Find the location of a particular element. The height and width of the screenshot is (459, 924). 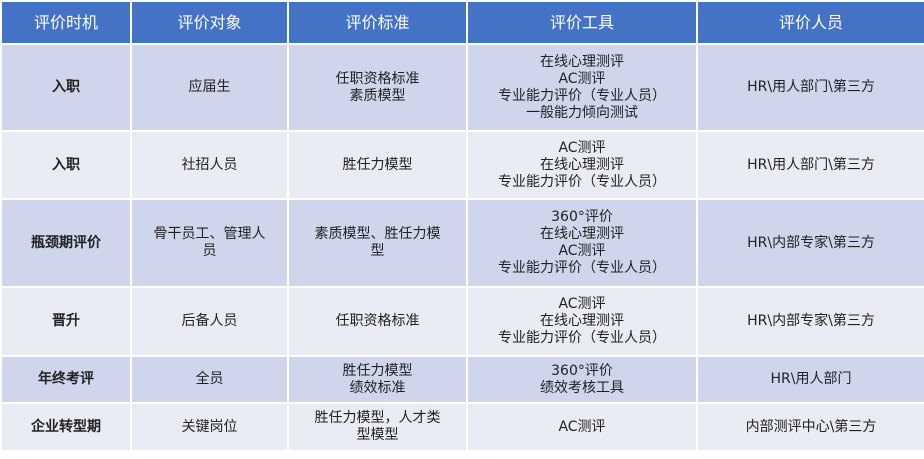

cell-target: 全员 is located at coordinates (209, 379).